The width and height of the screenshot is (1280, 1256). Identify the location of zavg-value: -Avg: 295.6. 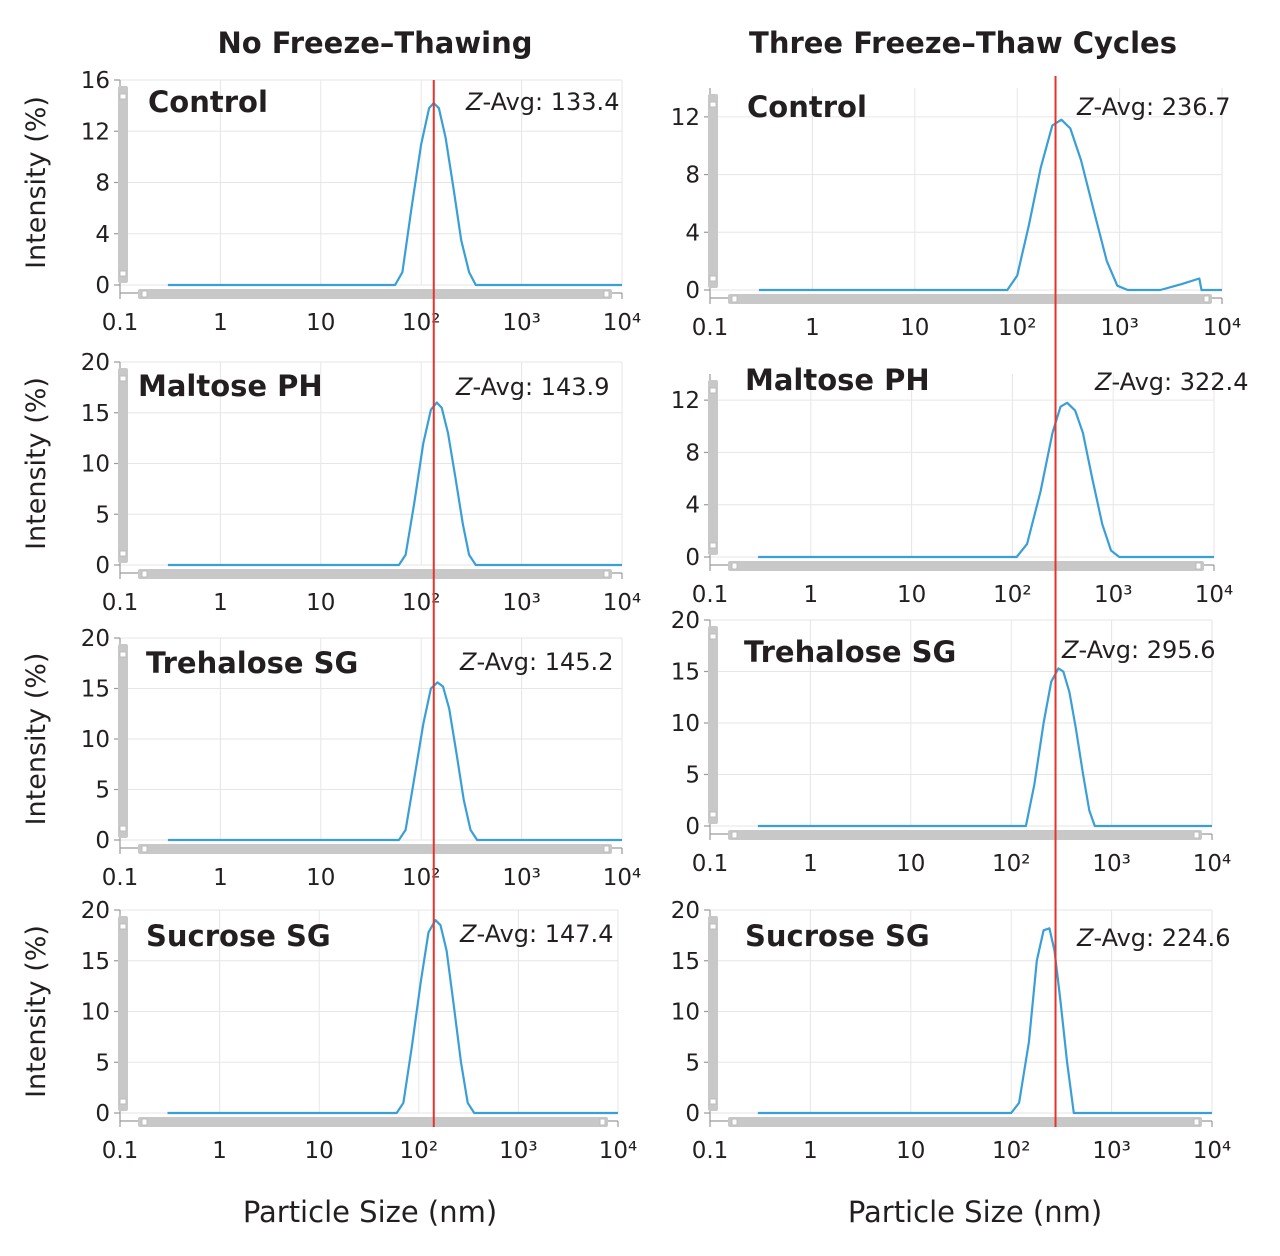
(1146, 650).